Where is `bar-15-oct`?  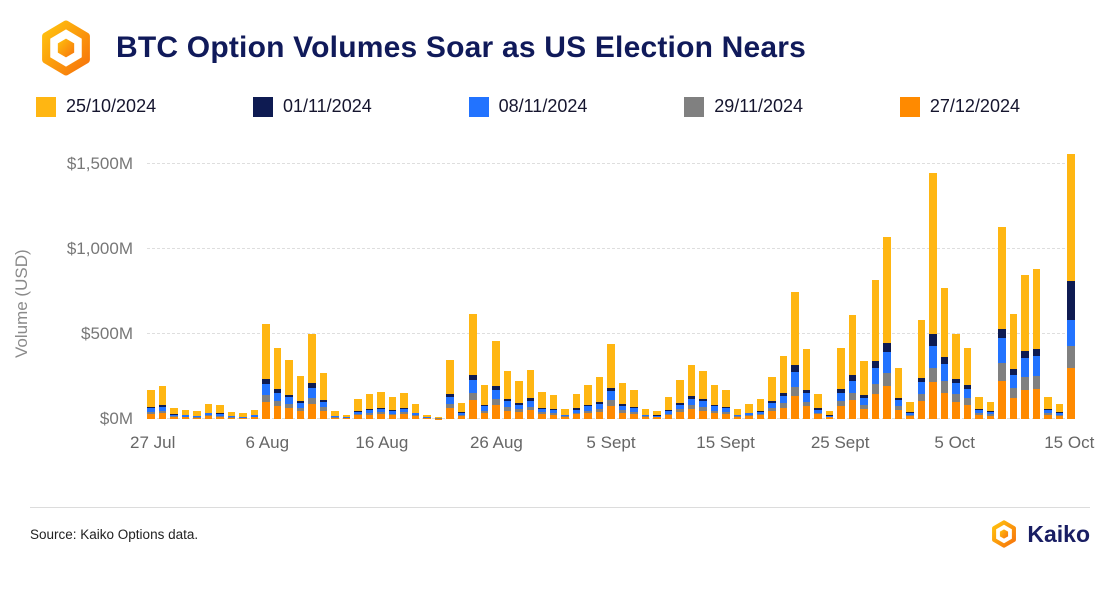 bar-15-oct is located at coordinates (1071, 283).